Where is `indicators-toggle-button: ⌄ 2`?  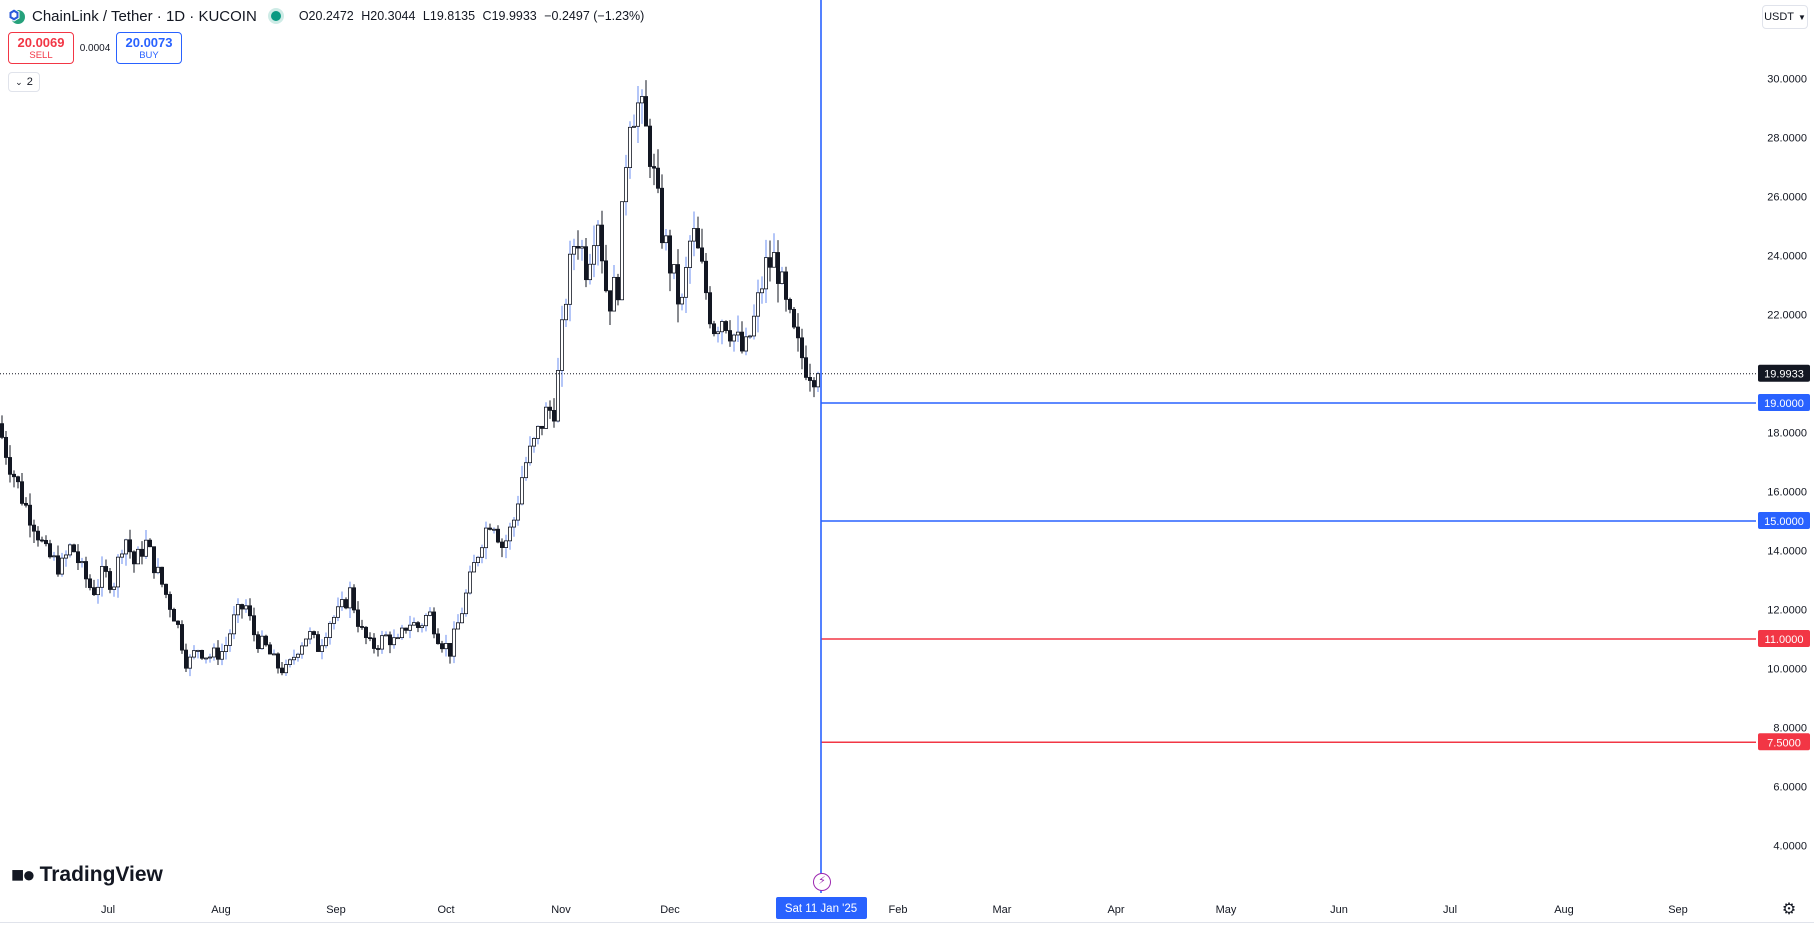 indicators-toggle-button: ⌄ 2 is located at coordinates (24, 82).